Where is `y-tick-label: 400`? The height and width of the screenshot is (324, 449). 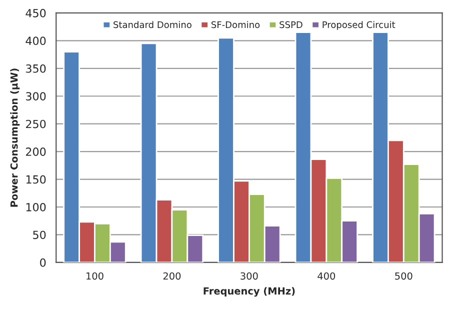 y-tick-label: 400 is located at coordinates (36, 41).